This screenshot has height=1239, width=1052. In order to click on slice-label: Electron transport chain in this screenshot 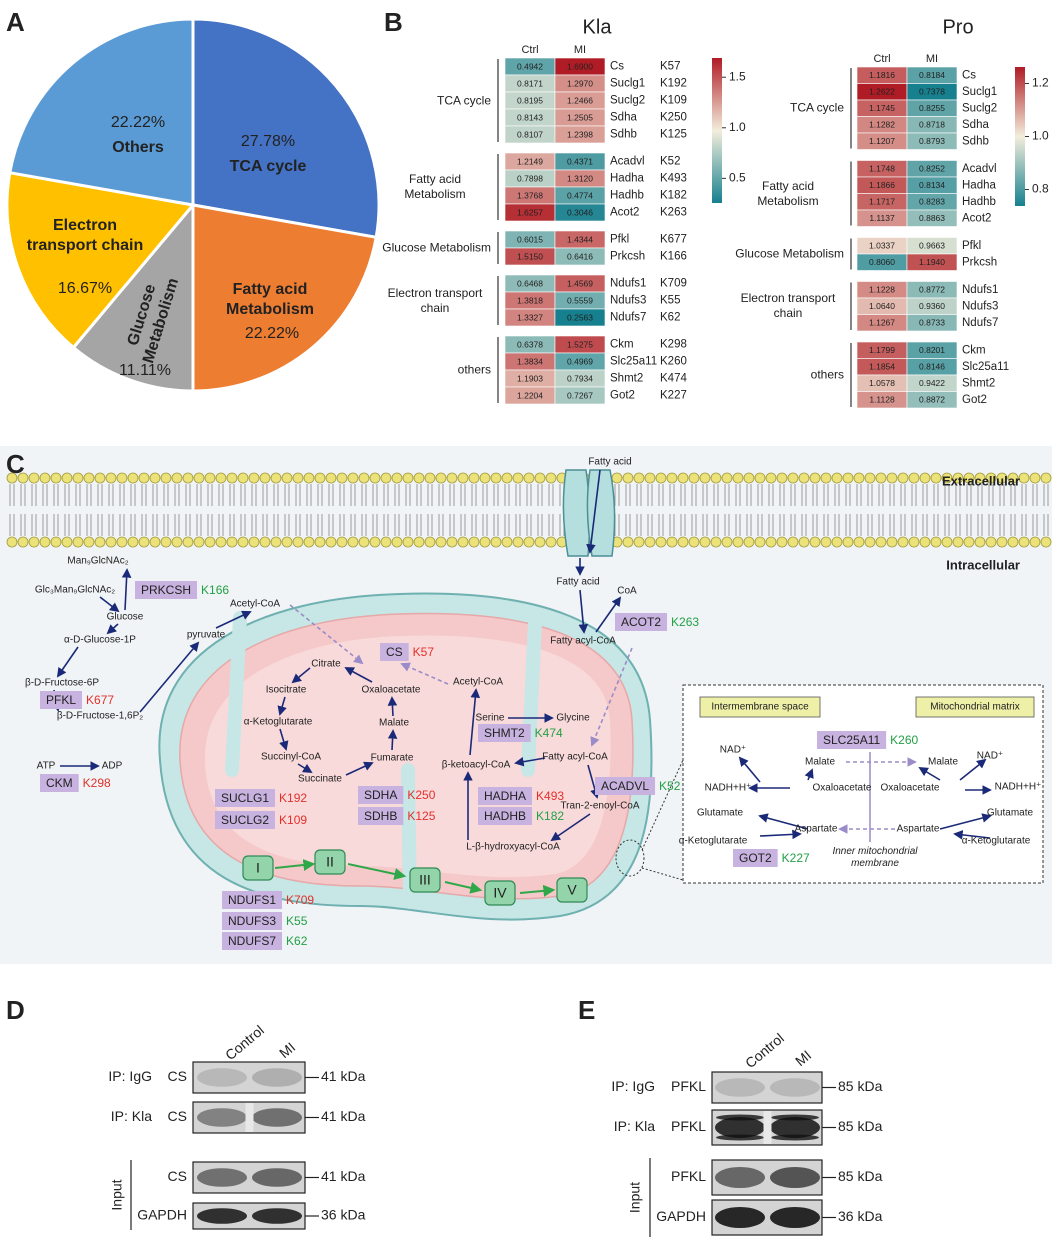, I will do `click(85, 235)`.